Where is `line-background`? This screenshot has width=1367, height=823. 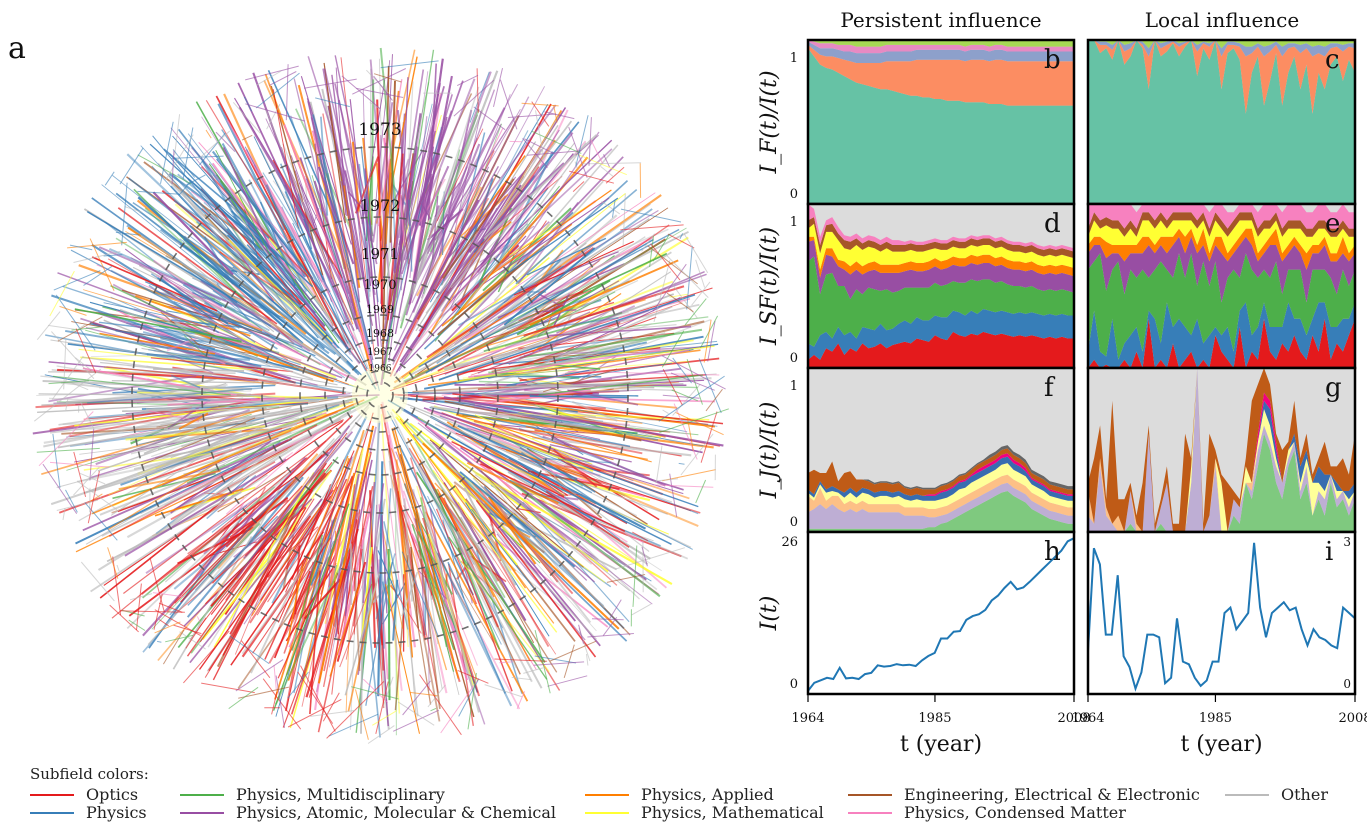
line-background is located at coordinates (1221, 613).